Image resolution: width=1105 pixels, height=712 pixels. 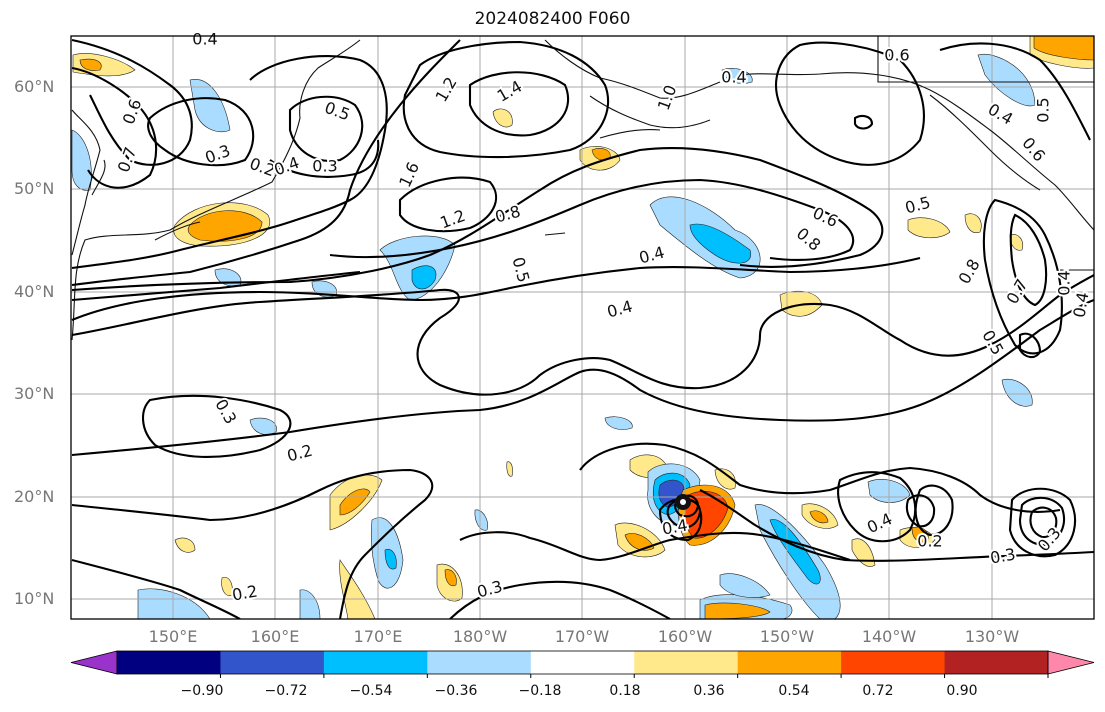 I want to click on lat-label-60n: 60°N, so click(x=34, y=86).